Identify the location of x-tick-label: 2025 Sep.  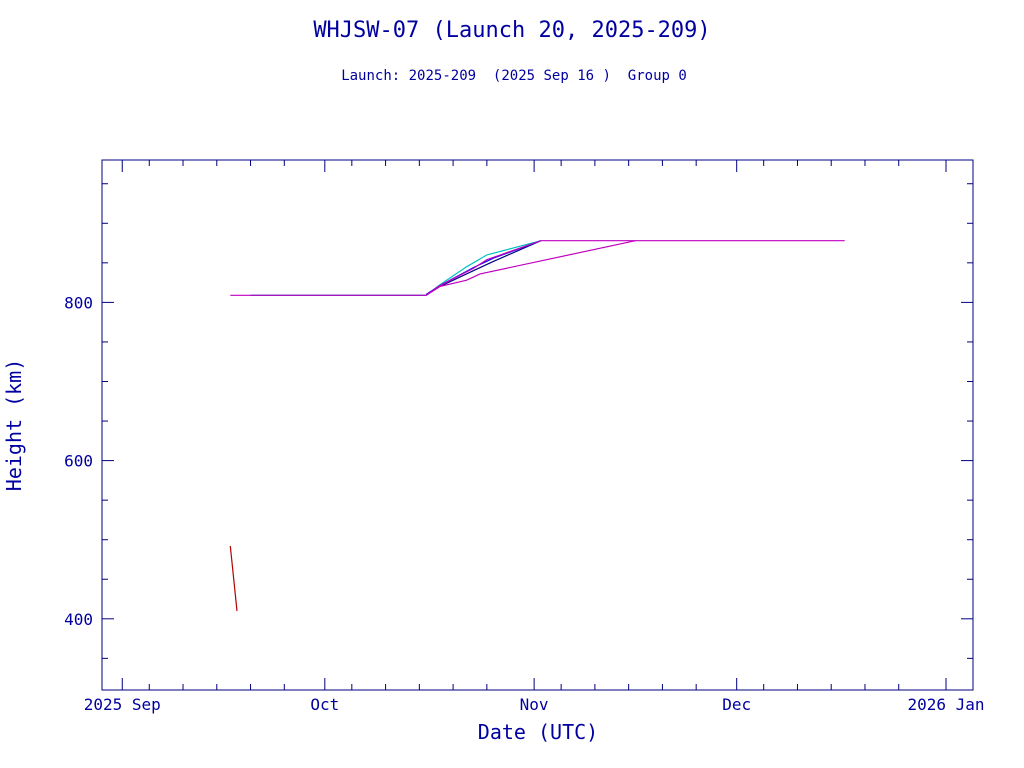
(122, 704).